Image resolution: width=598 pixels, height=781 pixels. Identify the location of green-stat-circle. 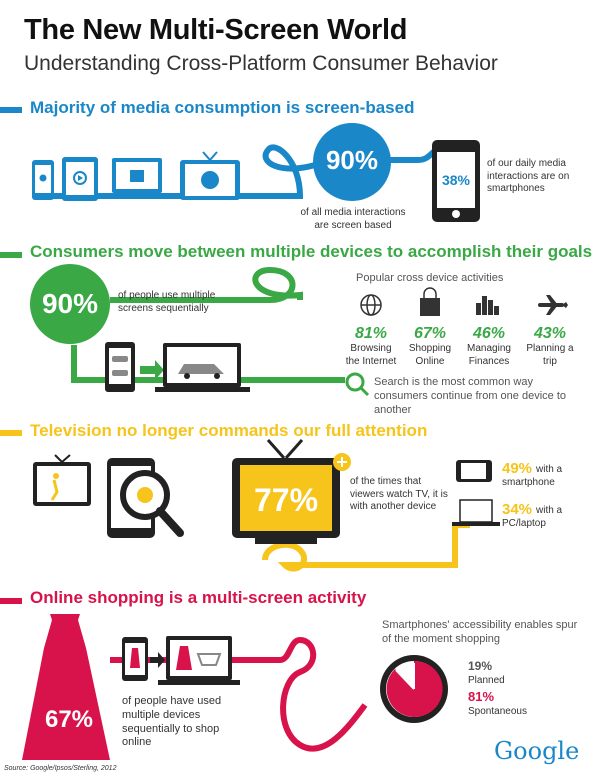
(70, 304).